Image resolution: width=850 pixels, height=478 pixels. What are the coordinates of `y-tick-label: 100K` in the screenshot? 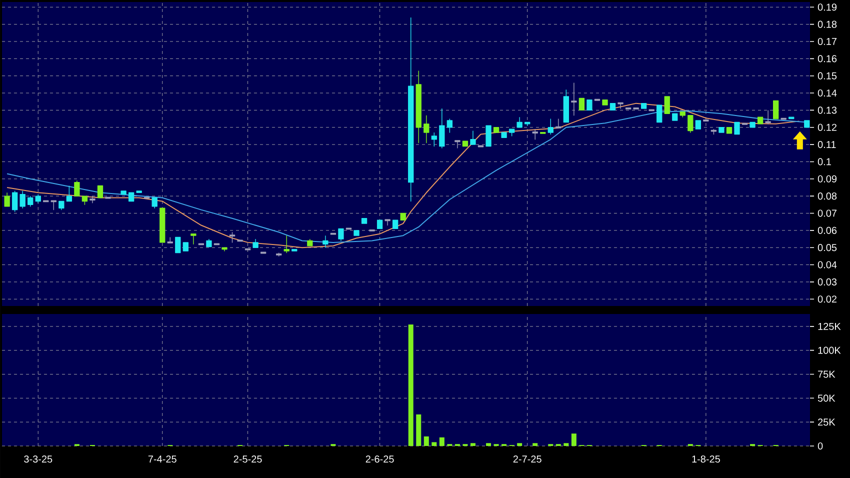 It's located at (829, 350).